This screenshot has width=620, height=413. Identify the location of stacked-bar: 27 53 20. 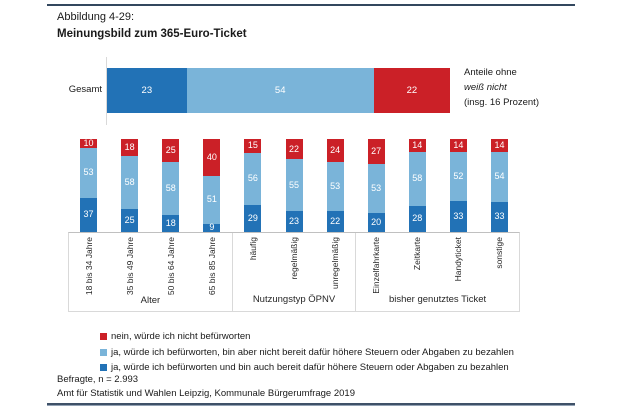
(376, 185).